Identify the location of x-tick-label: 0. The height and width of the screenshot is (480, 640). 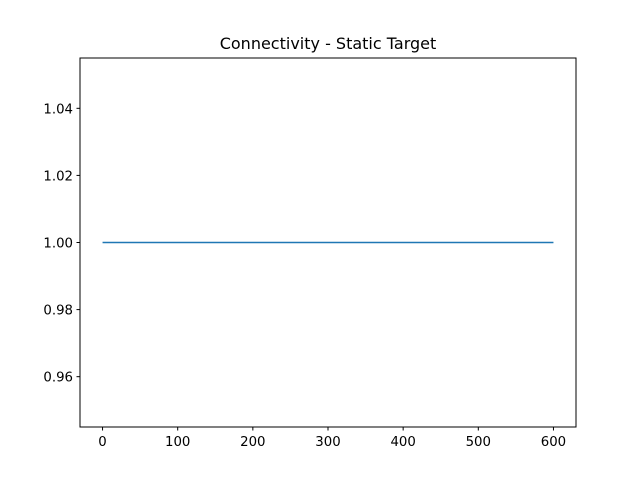
(102, 442).